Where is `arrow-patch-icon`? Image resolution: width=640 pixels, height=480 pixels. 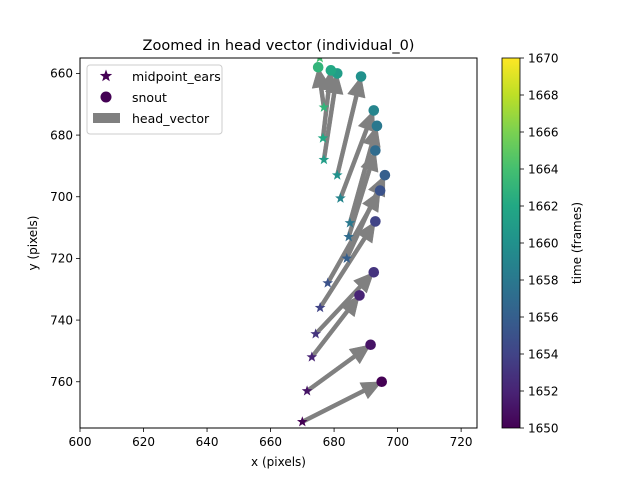
arrow-patch-icon is located at coordinates (106, 118).